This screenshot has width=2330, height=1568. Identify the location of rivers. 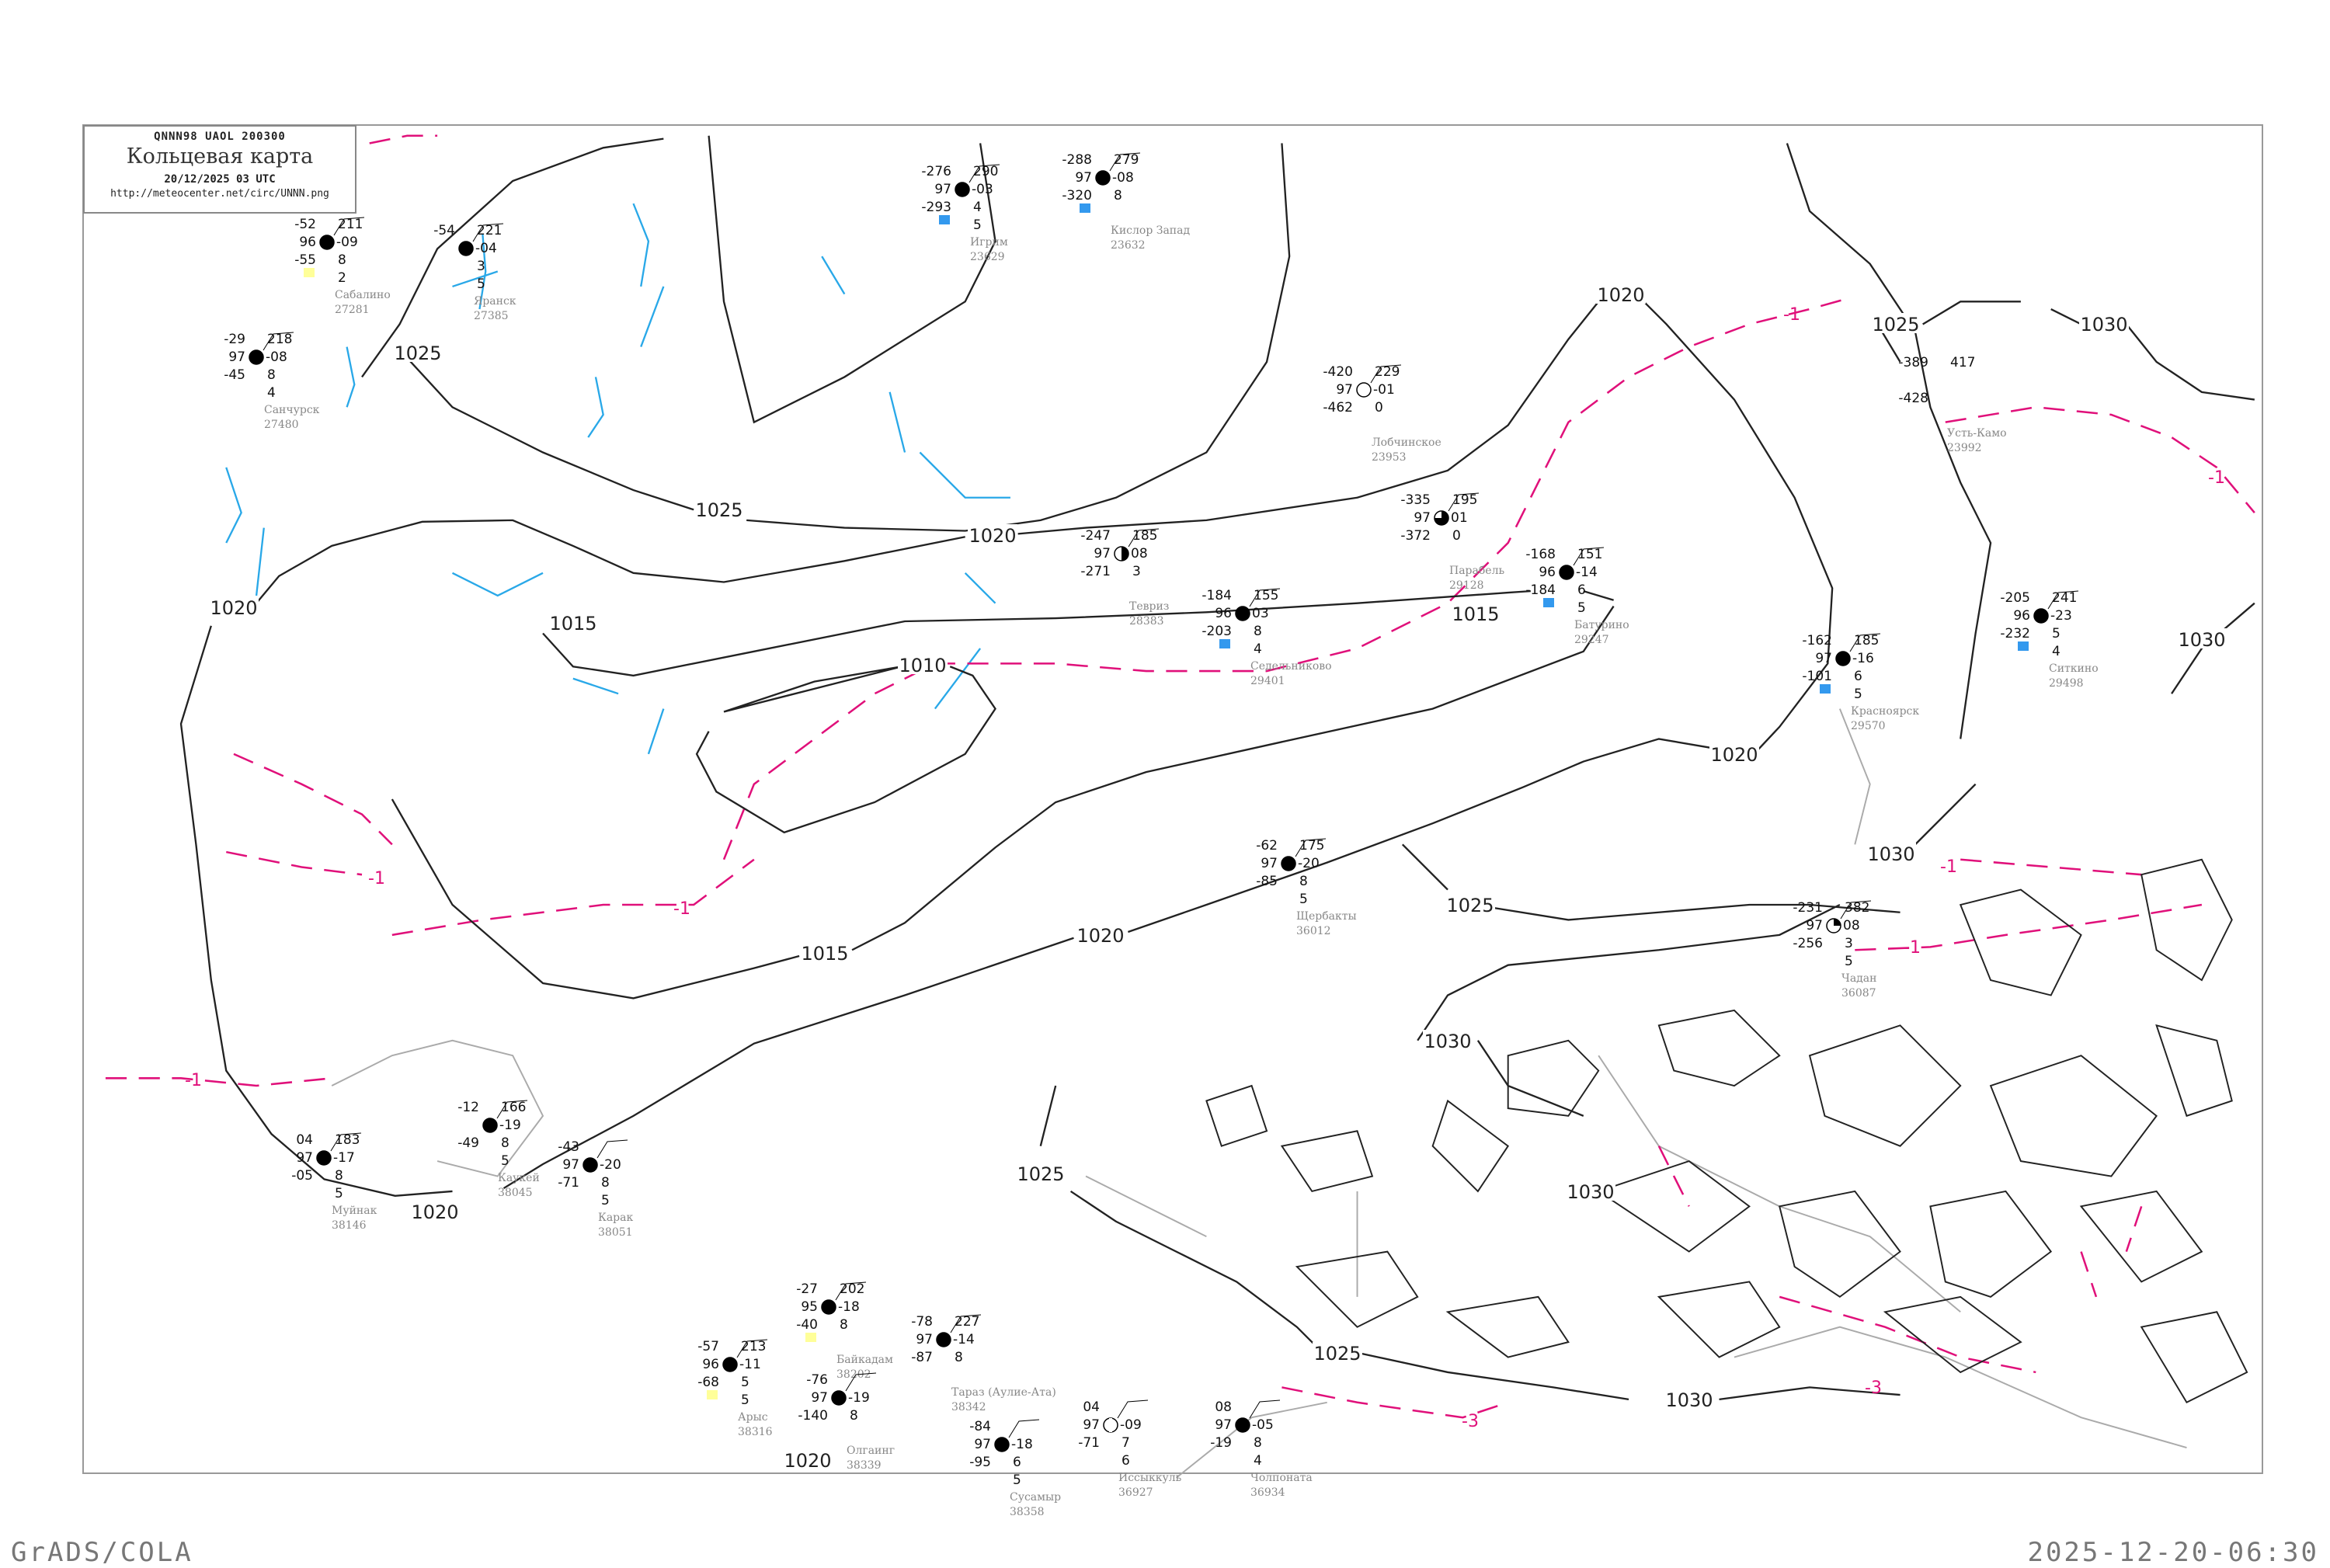
(617, 479).